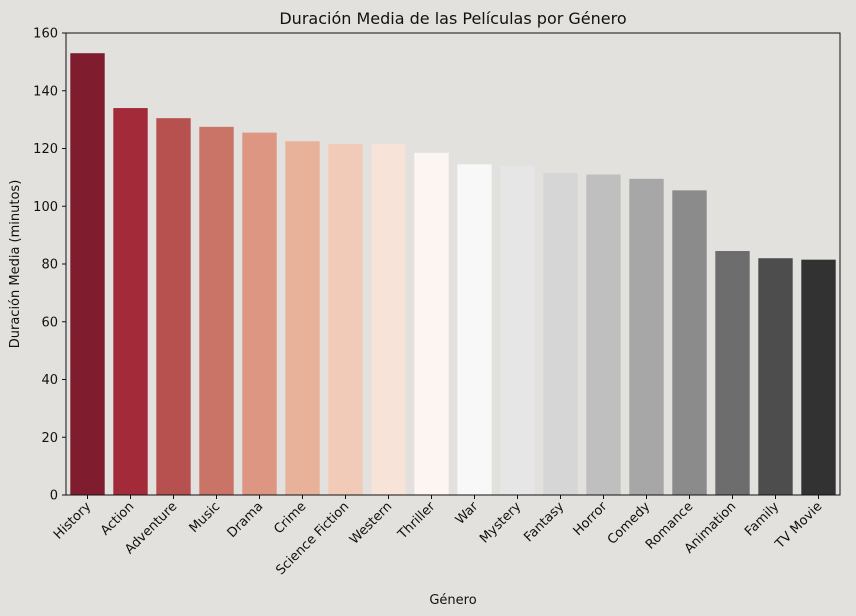 The height and width of the screenshot is (616, 856). Describe the element at coordinates (205, 517) in the screenshot. I see `x-tick-label: Music` at that location.